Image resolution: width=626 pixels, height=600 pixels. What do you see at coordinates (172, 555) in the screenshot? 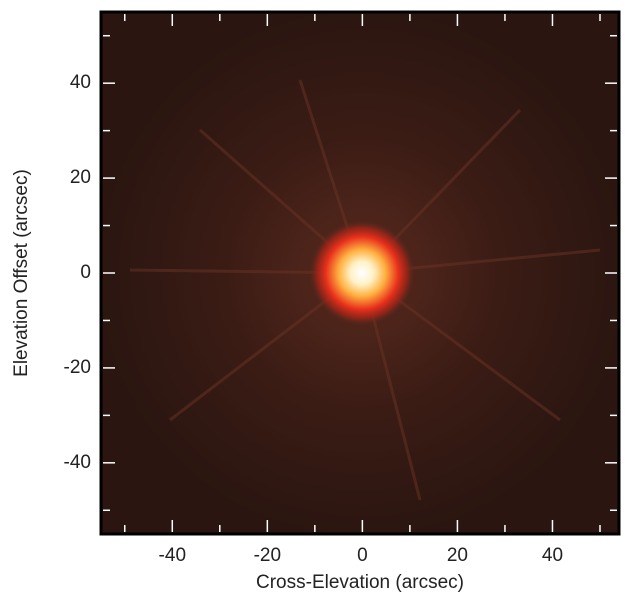
I see `x-tick-label: -40` at bounding box center [172, 555].